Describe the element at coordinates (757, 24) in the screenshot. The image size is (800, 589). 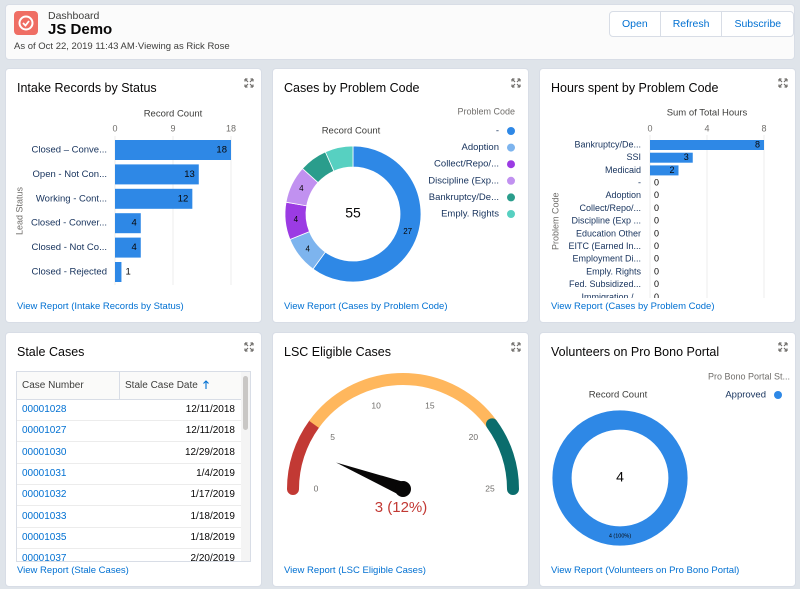
I see `subscribe-button: Subscribe` at that location.